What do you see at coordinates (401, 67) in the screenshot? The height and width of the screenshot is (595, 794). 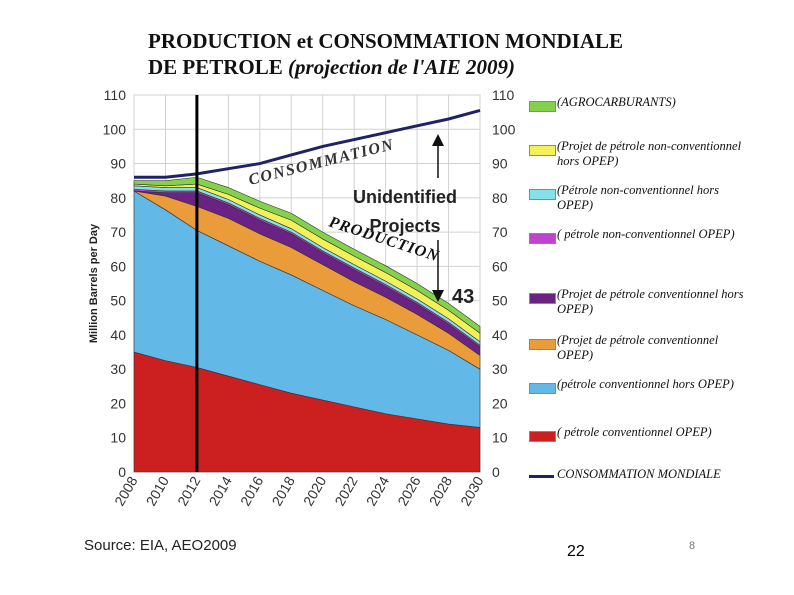 I see `title-line-2-subtitle: (projection de l'AIE 2009)` at bounding box center [401, 67].